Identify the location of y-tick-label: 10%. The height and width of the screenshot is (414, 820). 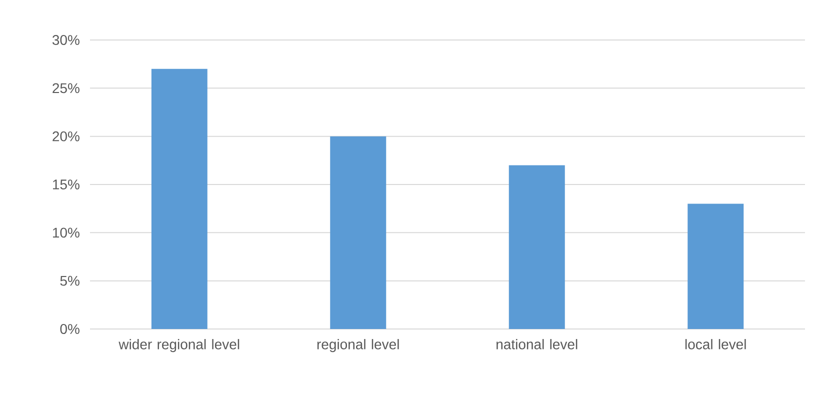
(66, 233).